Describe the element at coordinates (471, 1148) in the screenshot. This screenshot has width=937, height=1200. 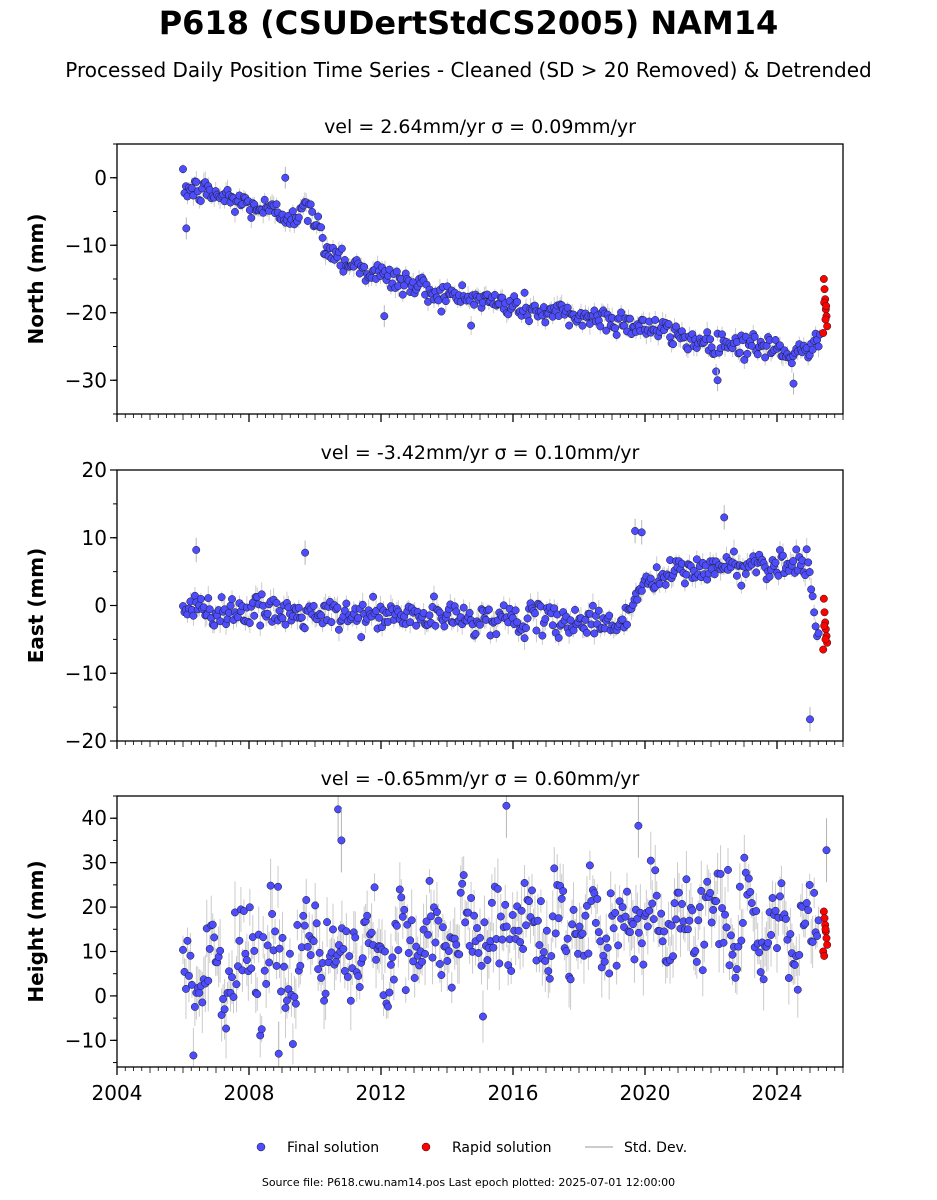
I see `legend: Final solution Rapid solution Std. Dev.` at that location.